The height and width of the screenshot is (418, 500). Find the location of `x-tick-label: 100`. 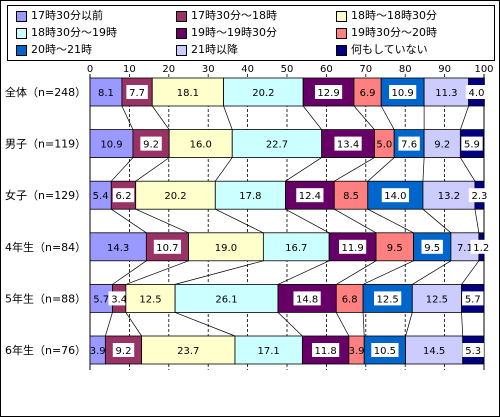

x-tick-label: 100 is located at coordinates (483, 69).